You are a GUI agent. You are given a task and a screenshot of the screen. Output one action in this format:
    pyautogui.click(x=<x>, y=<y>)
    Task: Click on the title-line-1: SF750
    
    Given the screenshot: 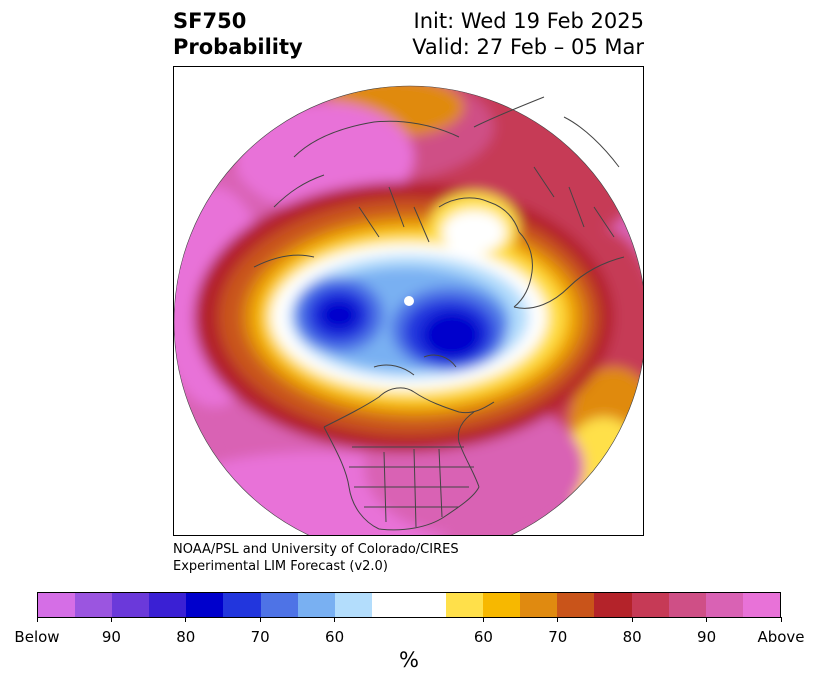 What is the action you would take?
    pyautogui.click(x=210, y=21)
    